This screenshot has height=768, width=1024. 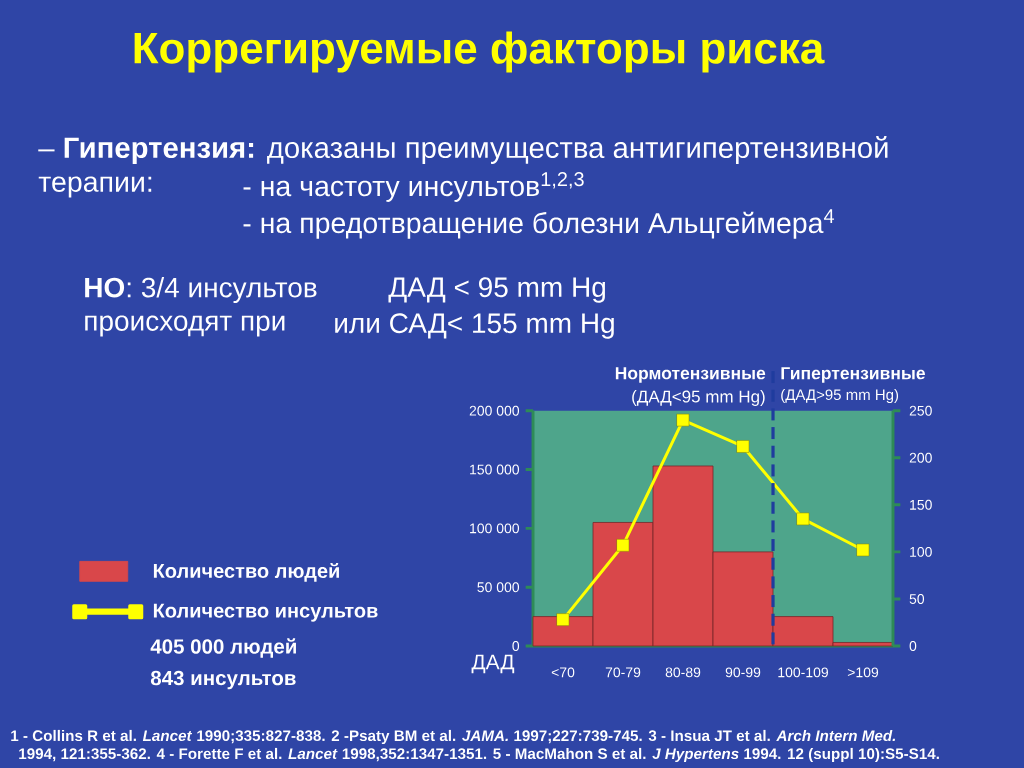 I want to click on y2-tick-label: 0, so click(x=913, y=646).